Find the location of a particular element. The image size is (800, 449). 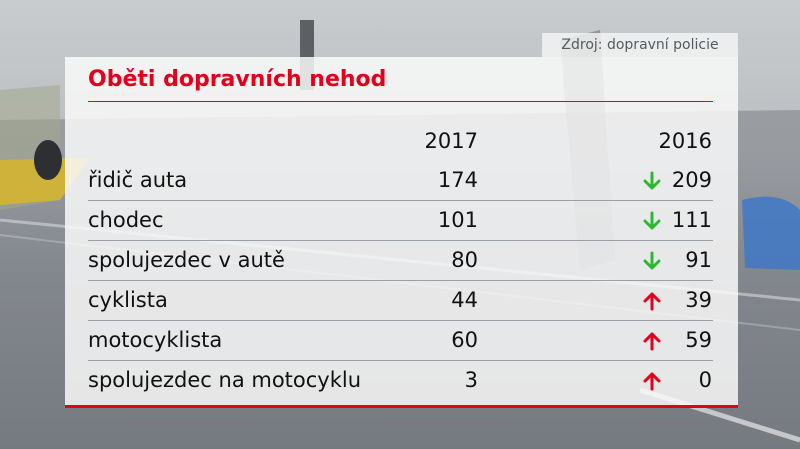

value-2017: 3 is located at coordinates (471, 380).